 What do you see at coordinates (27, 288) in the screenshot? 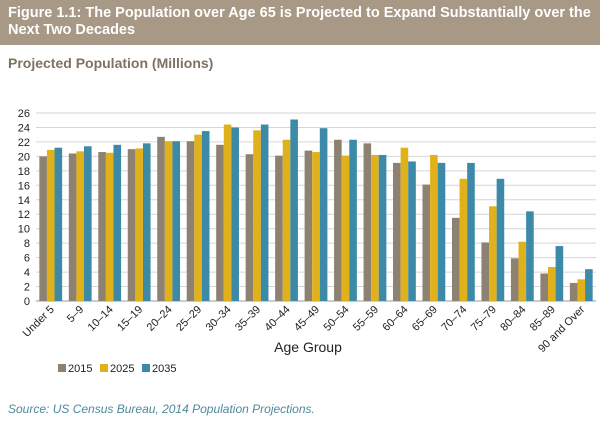
I see `y-tick-label: 2` at bounding box center [27, 288].